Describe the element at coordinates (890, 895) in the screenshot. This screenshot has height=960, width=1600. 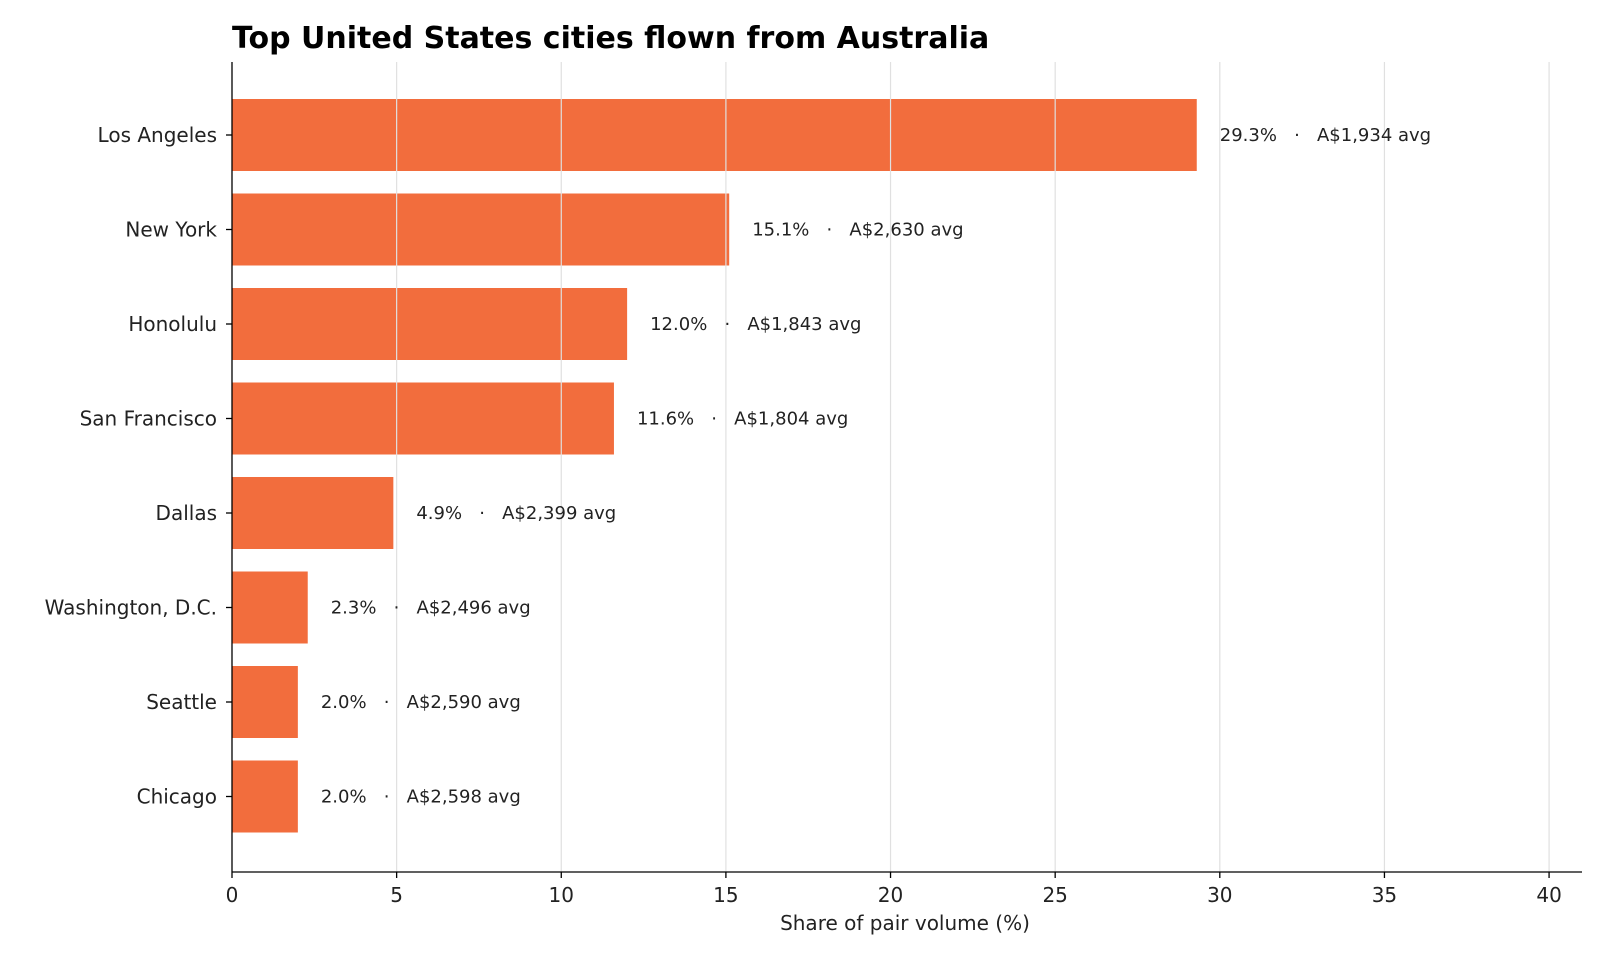
I see `x-tick-label-4: 20` at that location.